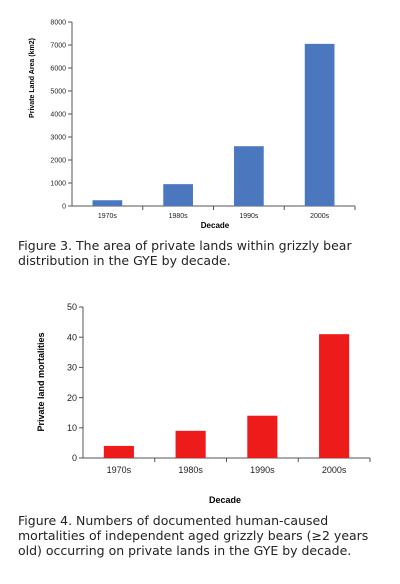  Describe the element at coordinates (58, 22) in the screenshot. I see `chart1-ytick-label: 8000` at that location.